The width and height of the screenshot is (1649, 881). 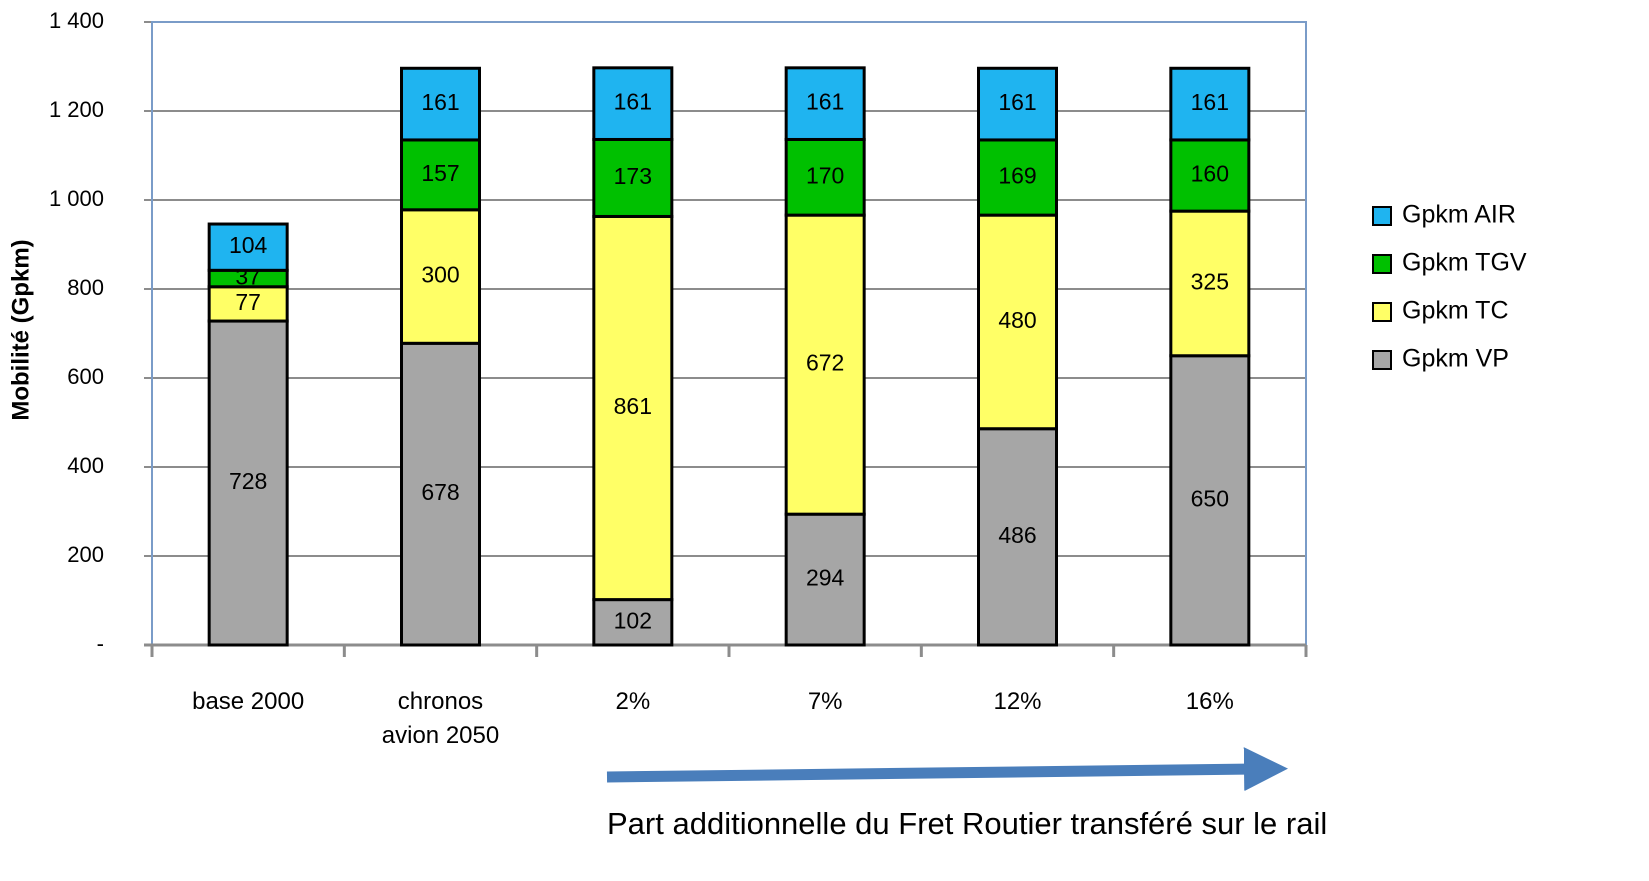 I want to click on legend-label: Gpkm VP, so click(x=1455, y=359).